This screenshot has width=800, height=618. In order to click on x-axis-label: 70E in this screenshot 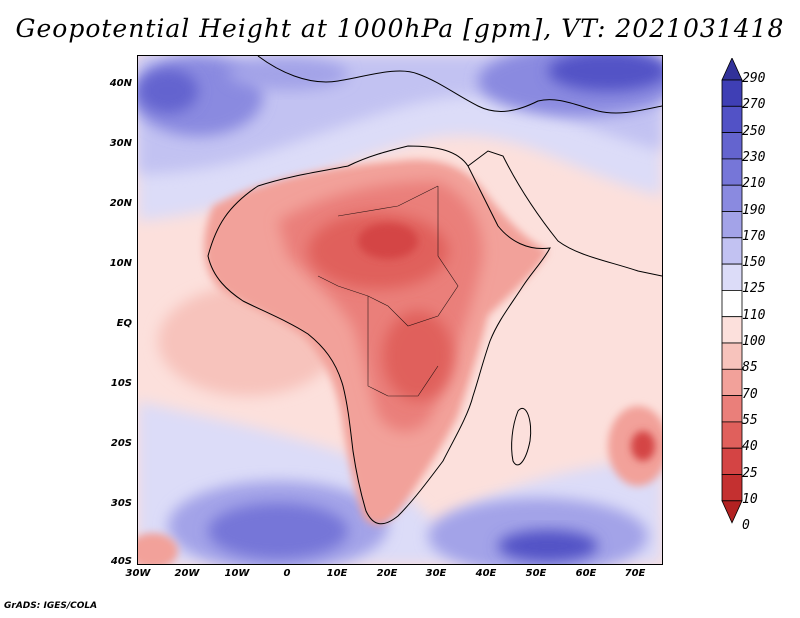, I will do `click(635, 573)`.